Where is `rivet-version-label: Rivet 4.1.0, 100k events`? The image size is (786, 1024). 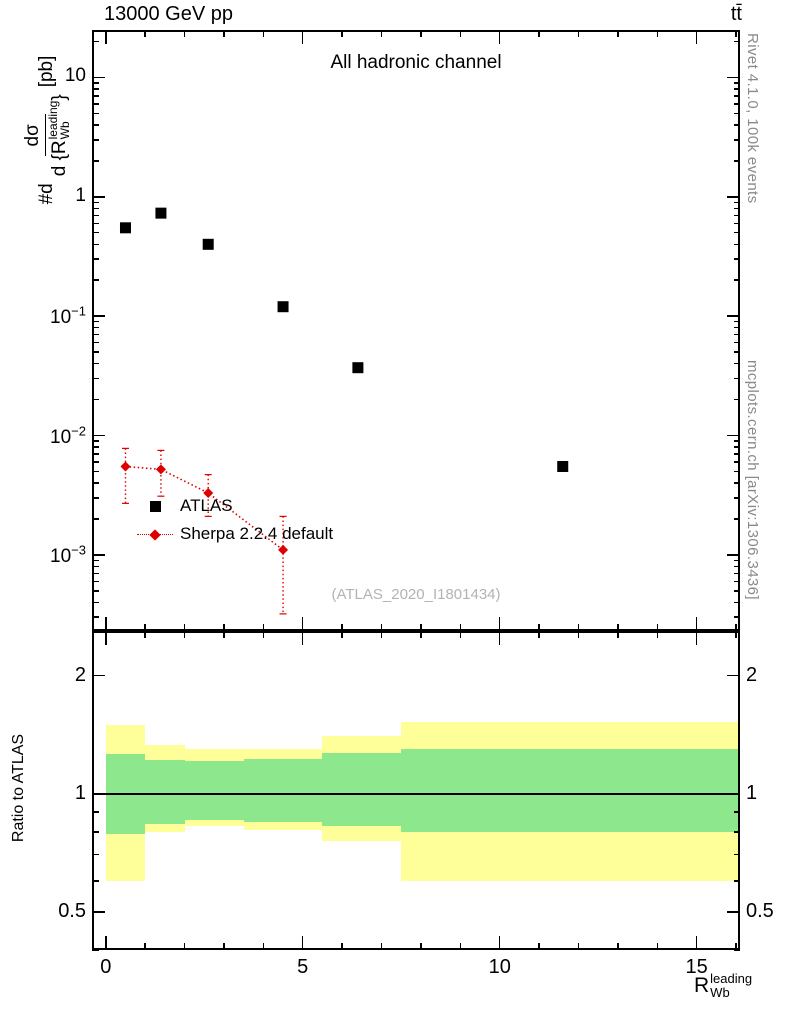 rivet-version-label: Rivet 4.1.0, 100k events is located at coordinates (752, 118).